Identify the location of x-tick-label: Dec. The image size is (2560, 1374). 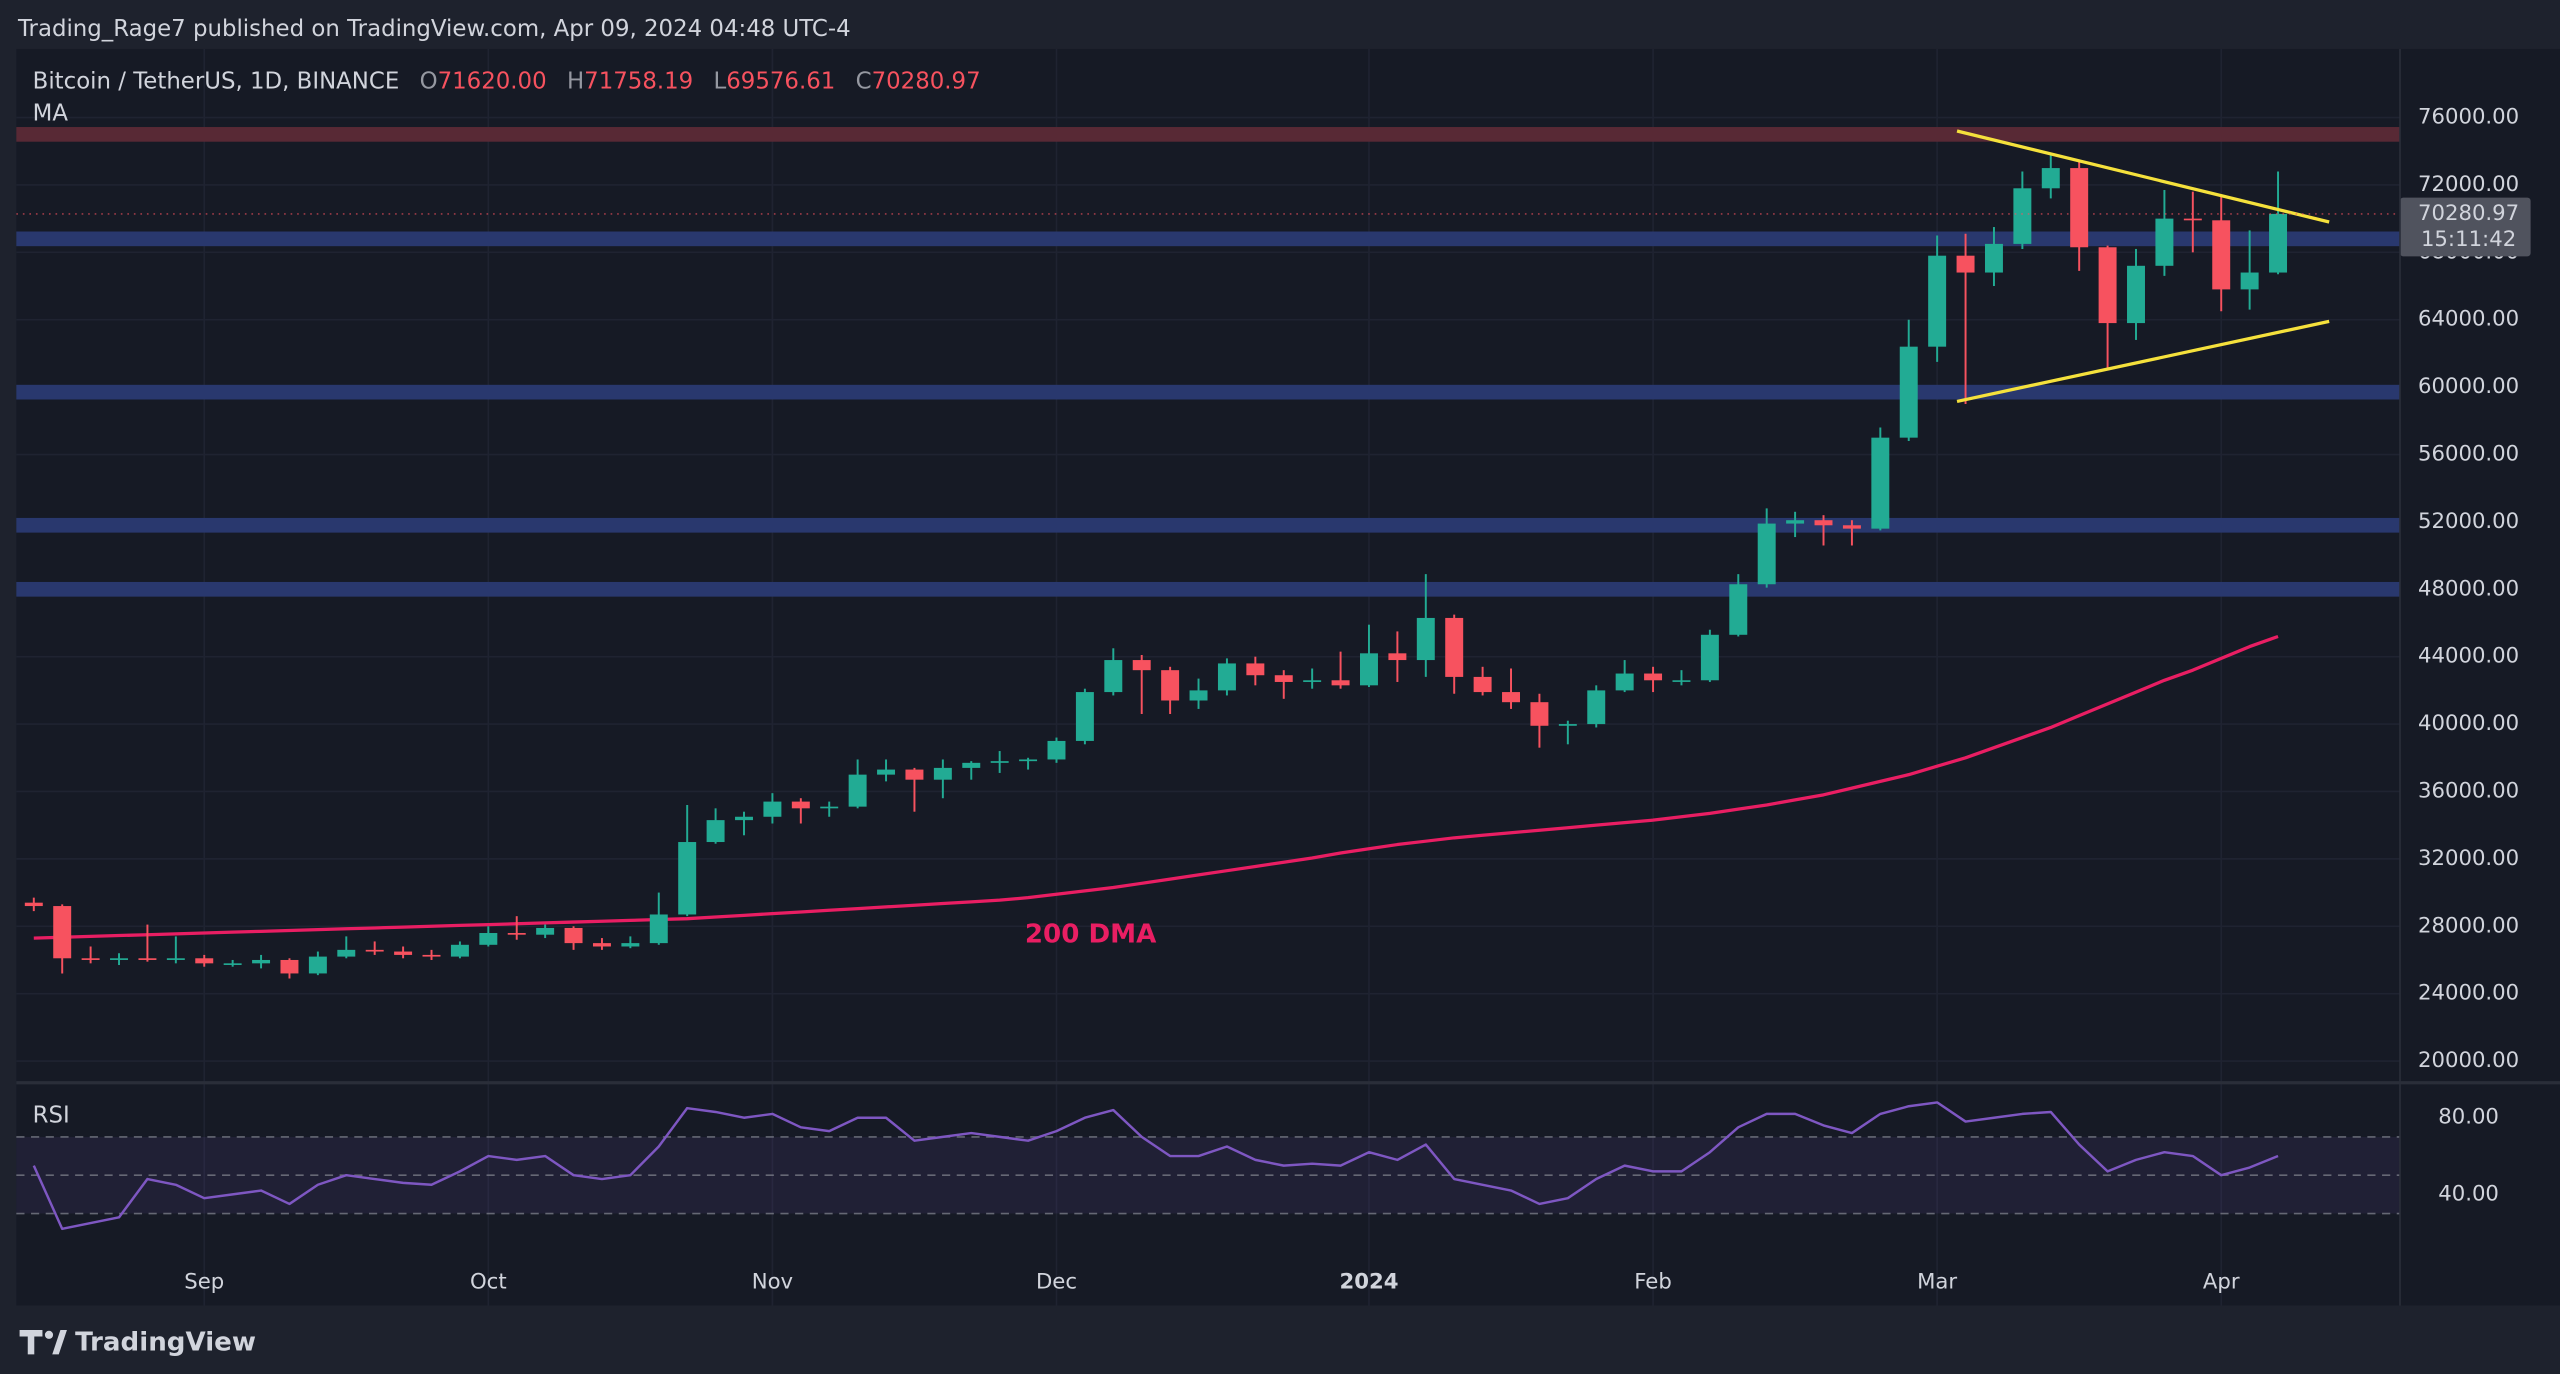
(1056, 1282).